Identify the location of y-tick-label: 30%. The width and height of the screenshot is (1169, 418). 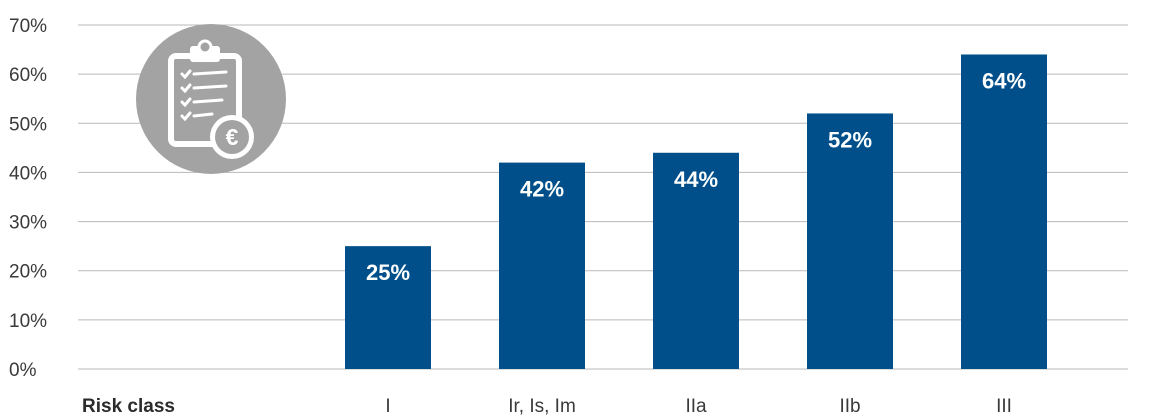
(28, 223).